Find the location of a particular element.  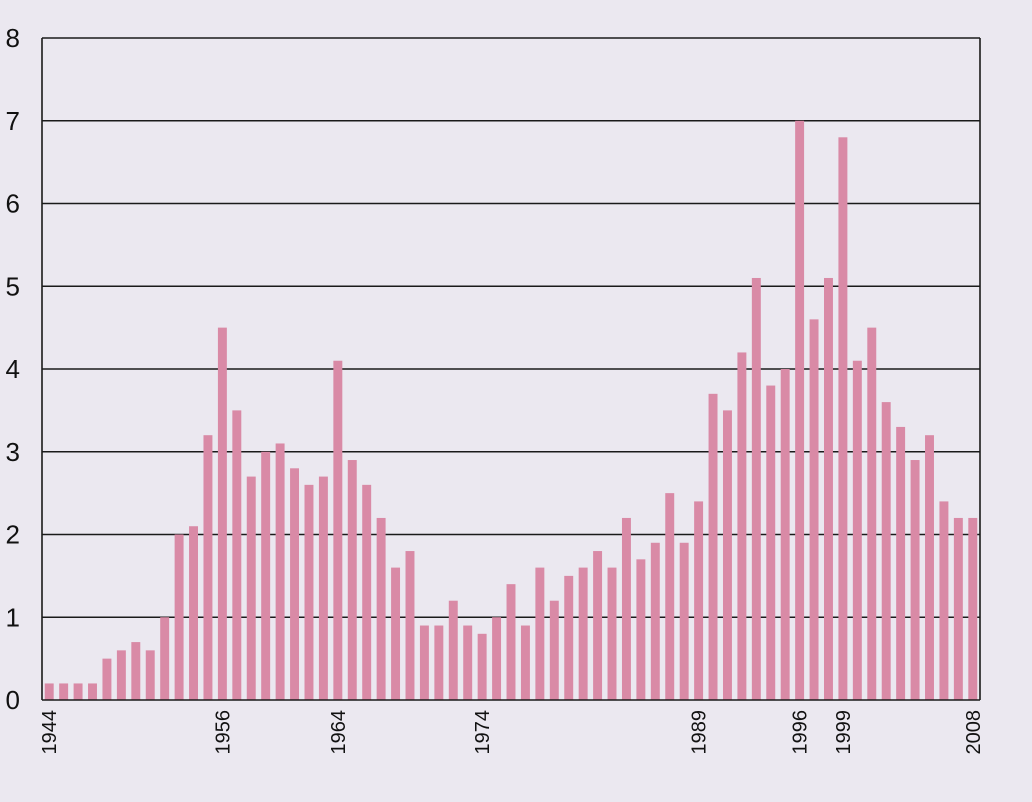

y-tick-label: 2 is located at coordinates (13, 535).